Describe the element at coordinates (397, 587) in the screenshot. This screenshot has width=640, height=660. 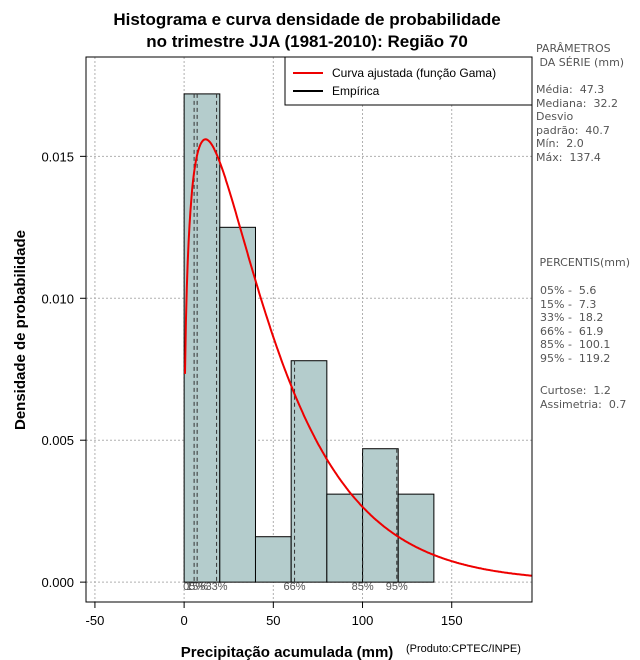
I see `percentile-label-5: 95%` at that location.